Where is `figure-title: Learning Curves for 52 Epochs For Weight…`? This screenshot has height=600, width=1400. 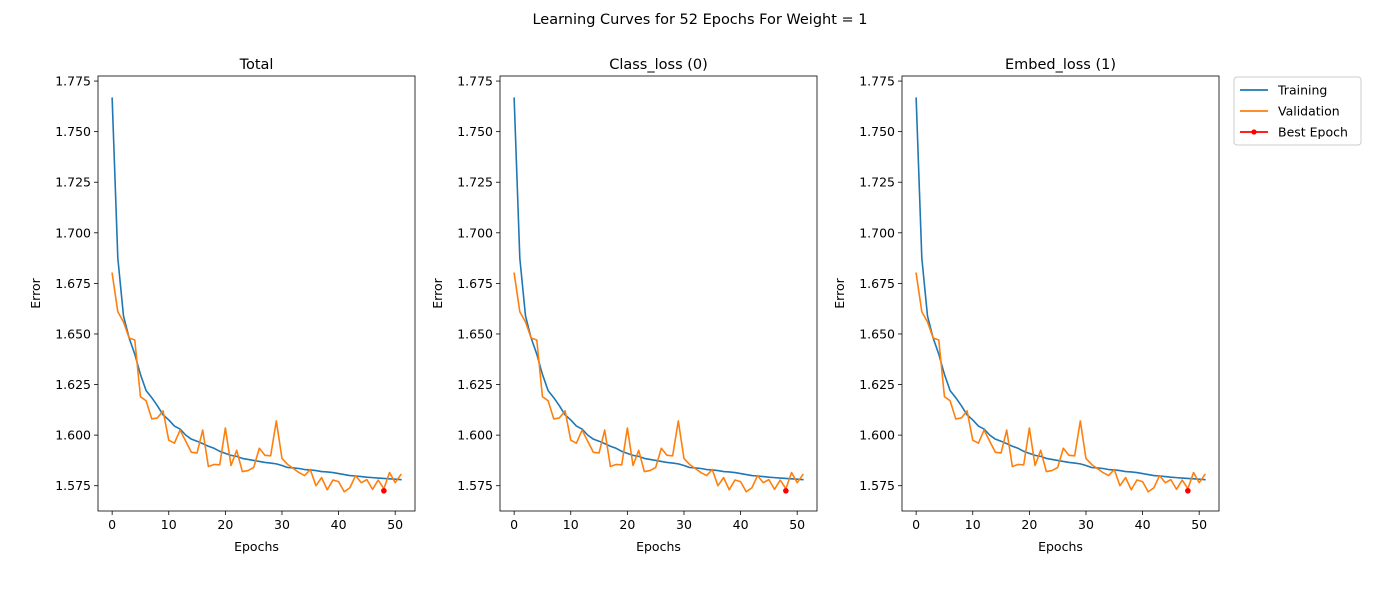
figure-title: Learning Curves for 52 Epochs For Weight… is located at coordinates (699, 20).